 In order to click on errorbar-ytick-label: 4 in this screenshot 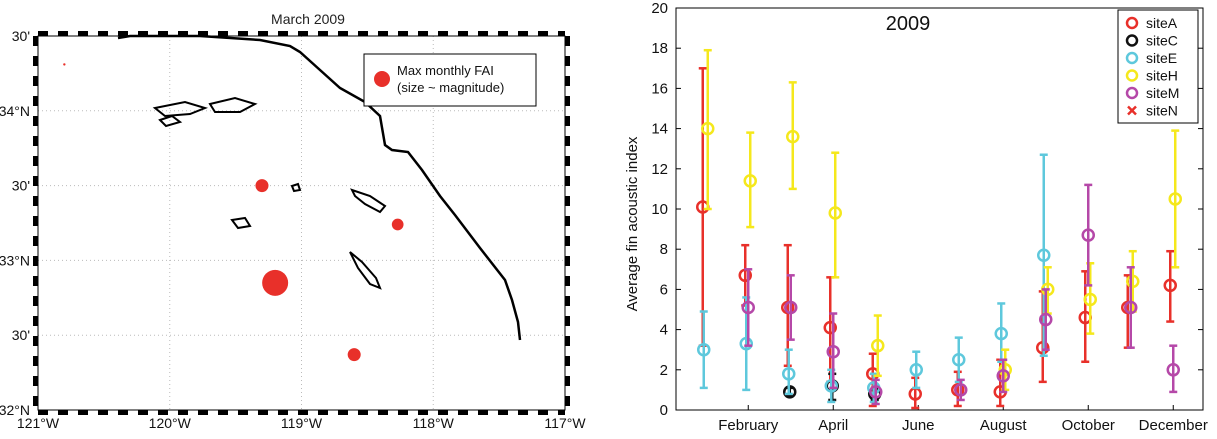, I will do `click(664, 330)`.